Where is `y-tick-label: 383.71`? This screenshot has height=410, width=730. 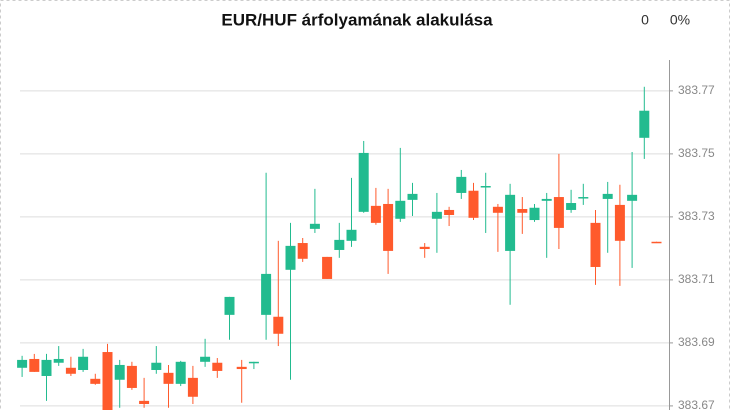
y-tick-label: 383.71 is located at coordinates (696, 279).